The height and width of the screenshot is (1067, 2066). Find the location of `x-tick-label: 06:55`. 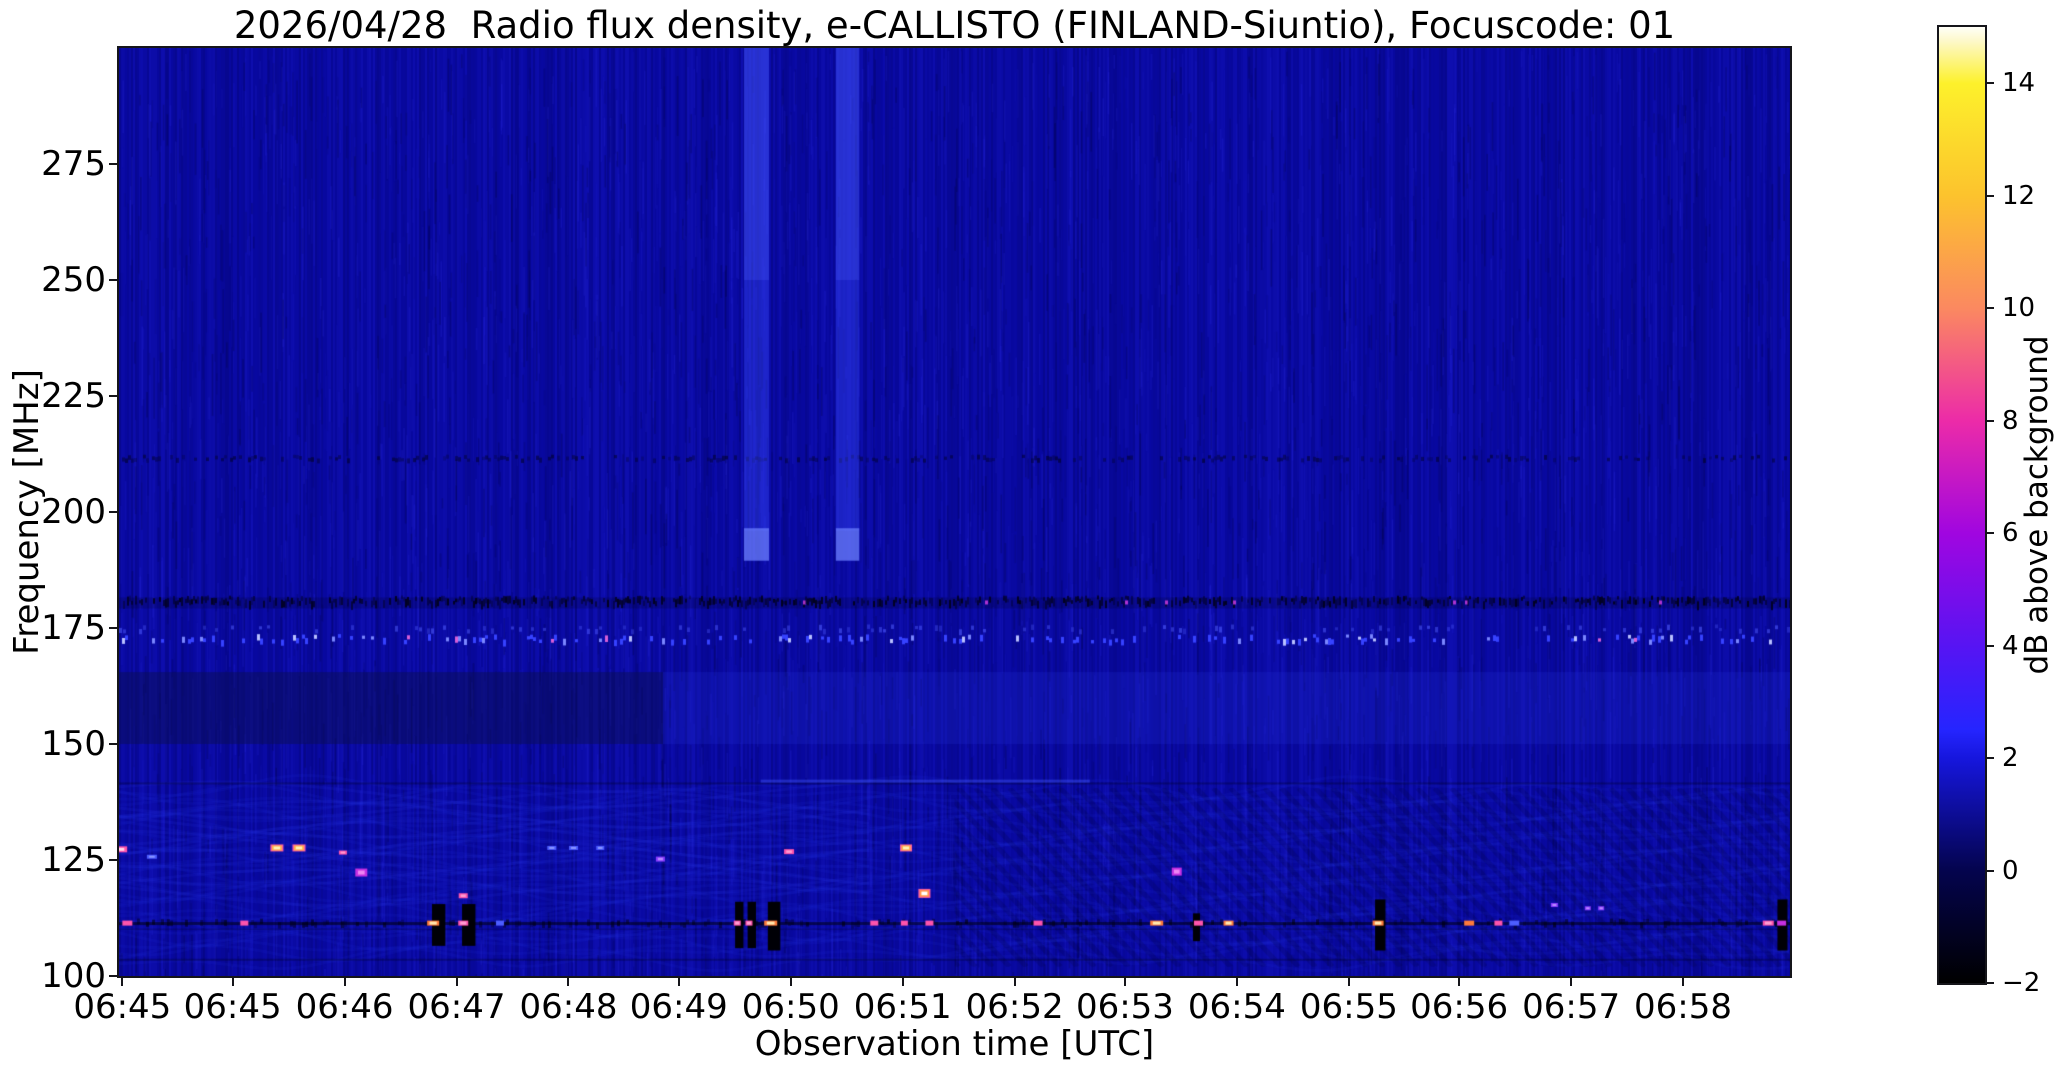

x-tick-label: 06:55 is located at coordinates (1348, 1007).